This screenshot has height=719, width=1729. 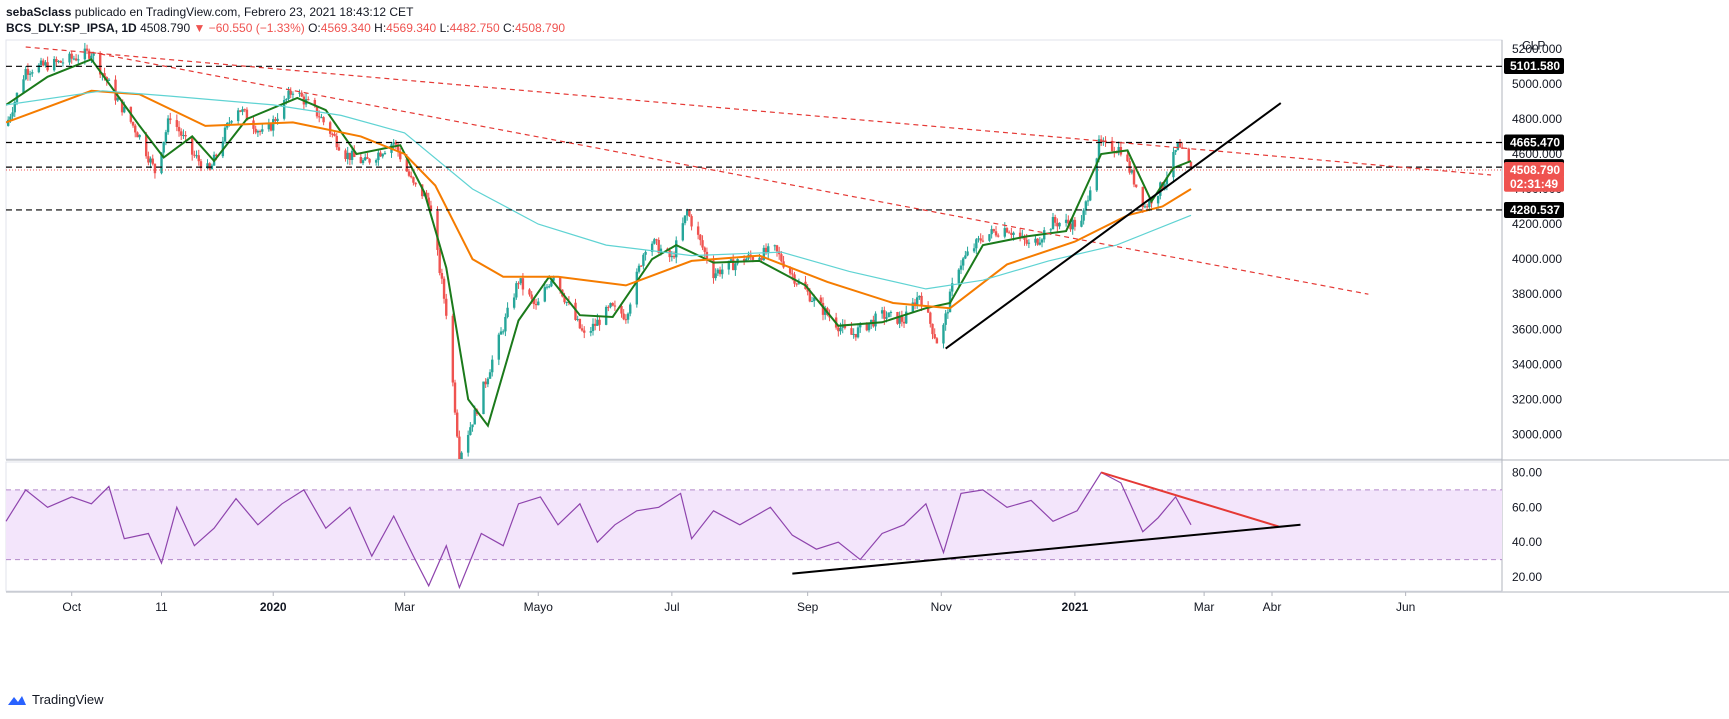 What do you see at coordinates (671, 607) in the screenshot?
I see `time-axis-tick: Jul` at bounding box center [671, 607].